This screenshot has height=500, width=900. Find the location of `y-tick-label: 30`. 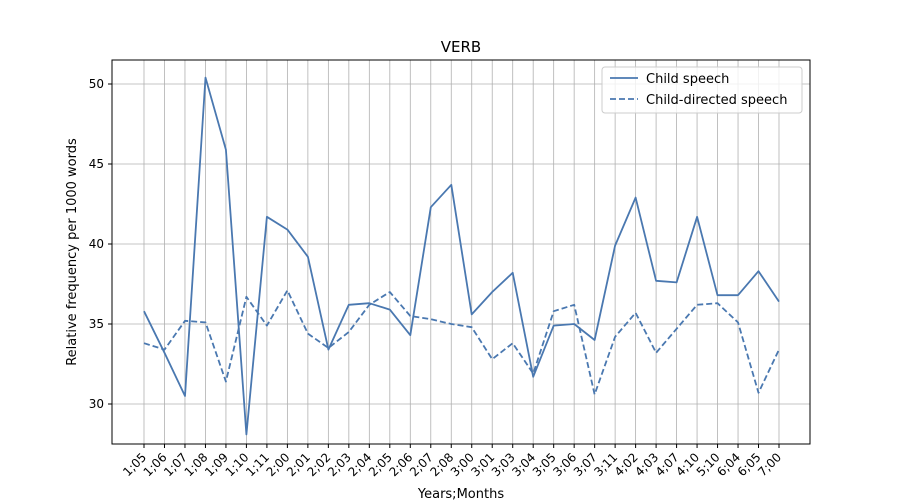

y-tick-label: 30 is located at coordinates (96, 404).